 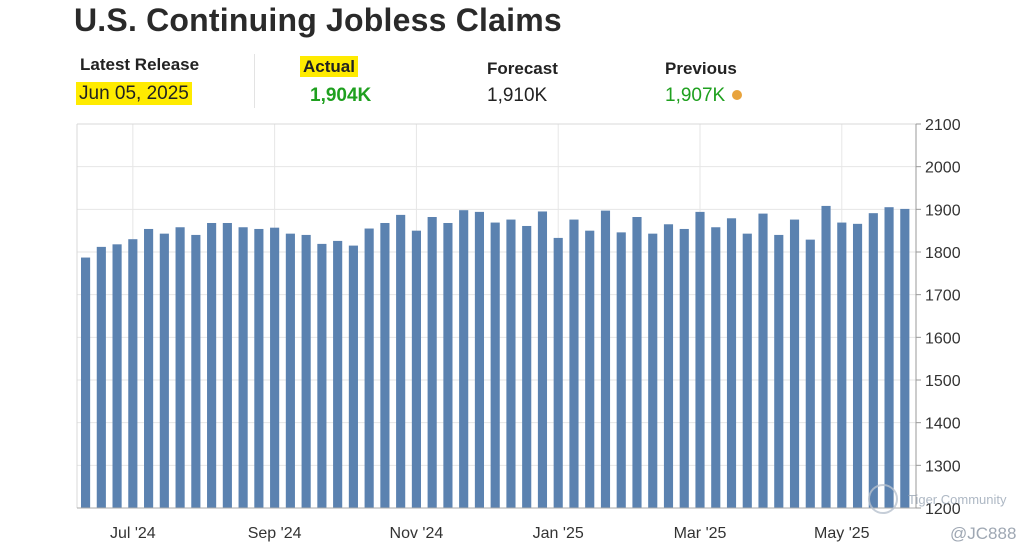 What do you see at coordinates (943, 338) in the screenshot?
I see `y-tick-label: 1600` at bounding box center [943, 338].